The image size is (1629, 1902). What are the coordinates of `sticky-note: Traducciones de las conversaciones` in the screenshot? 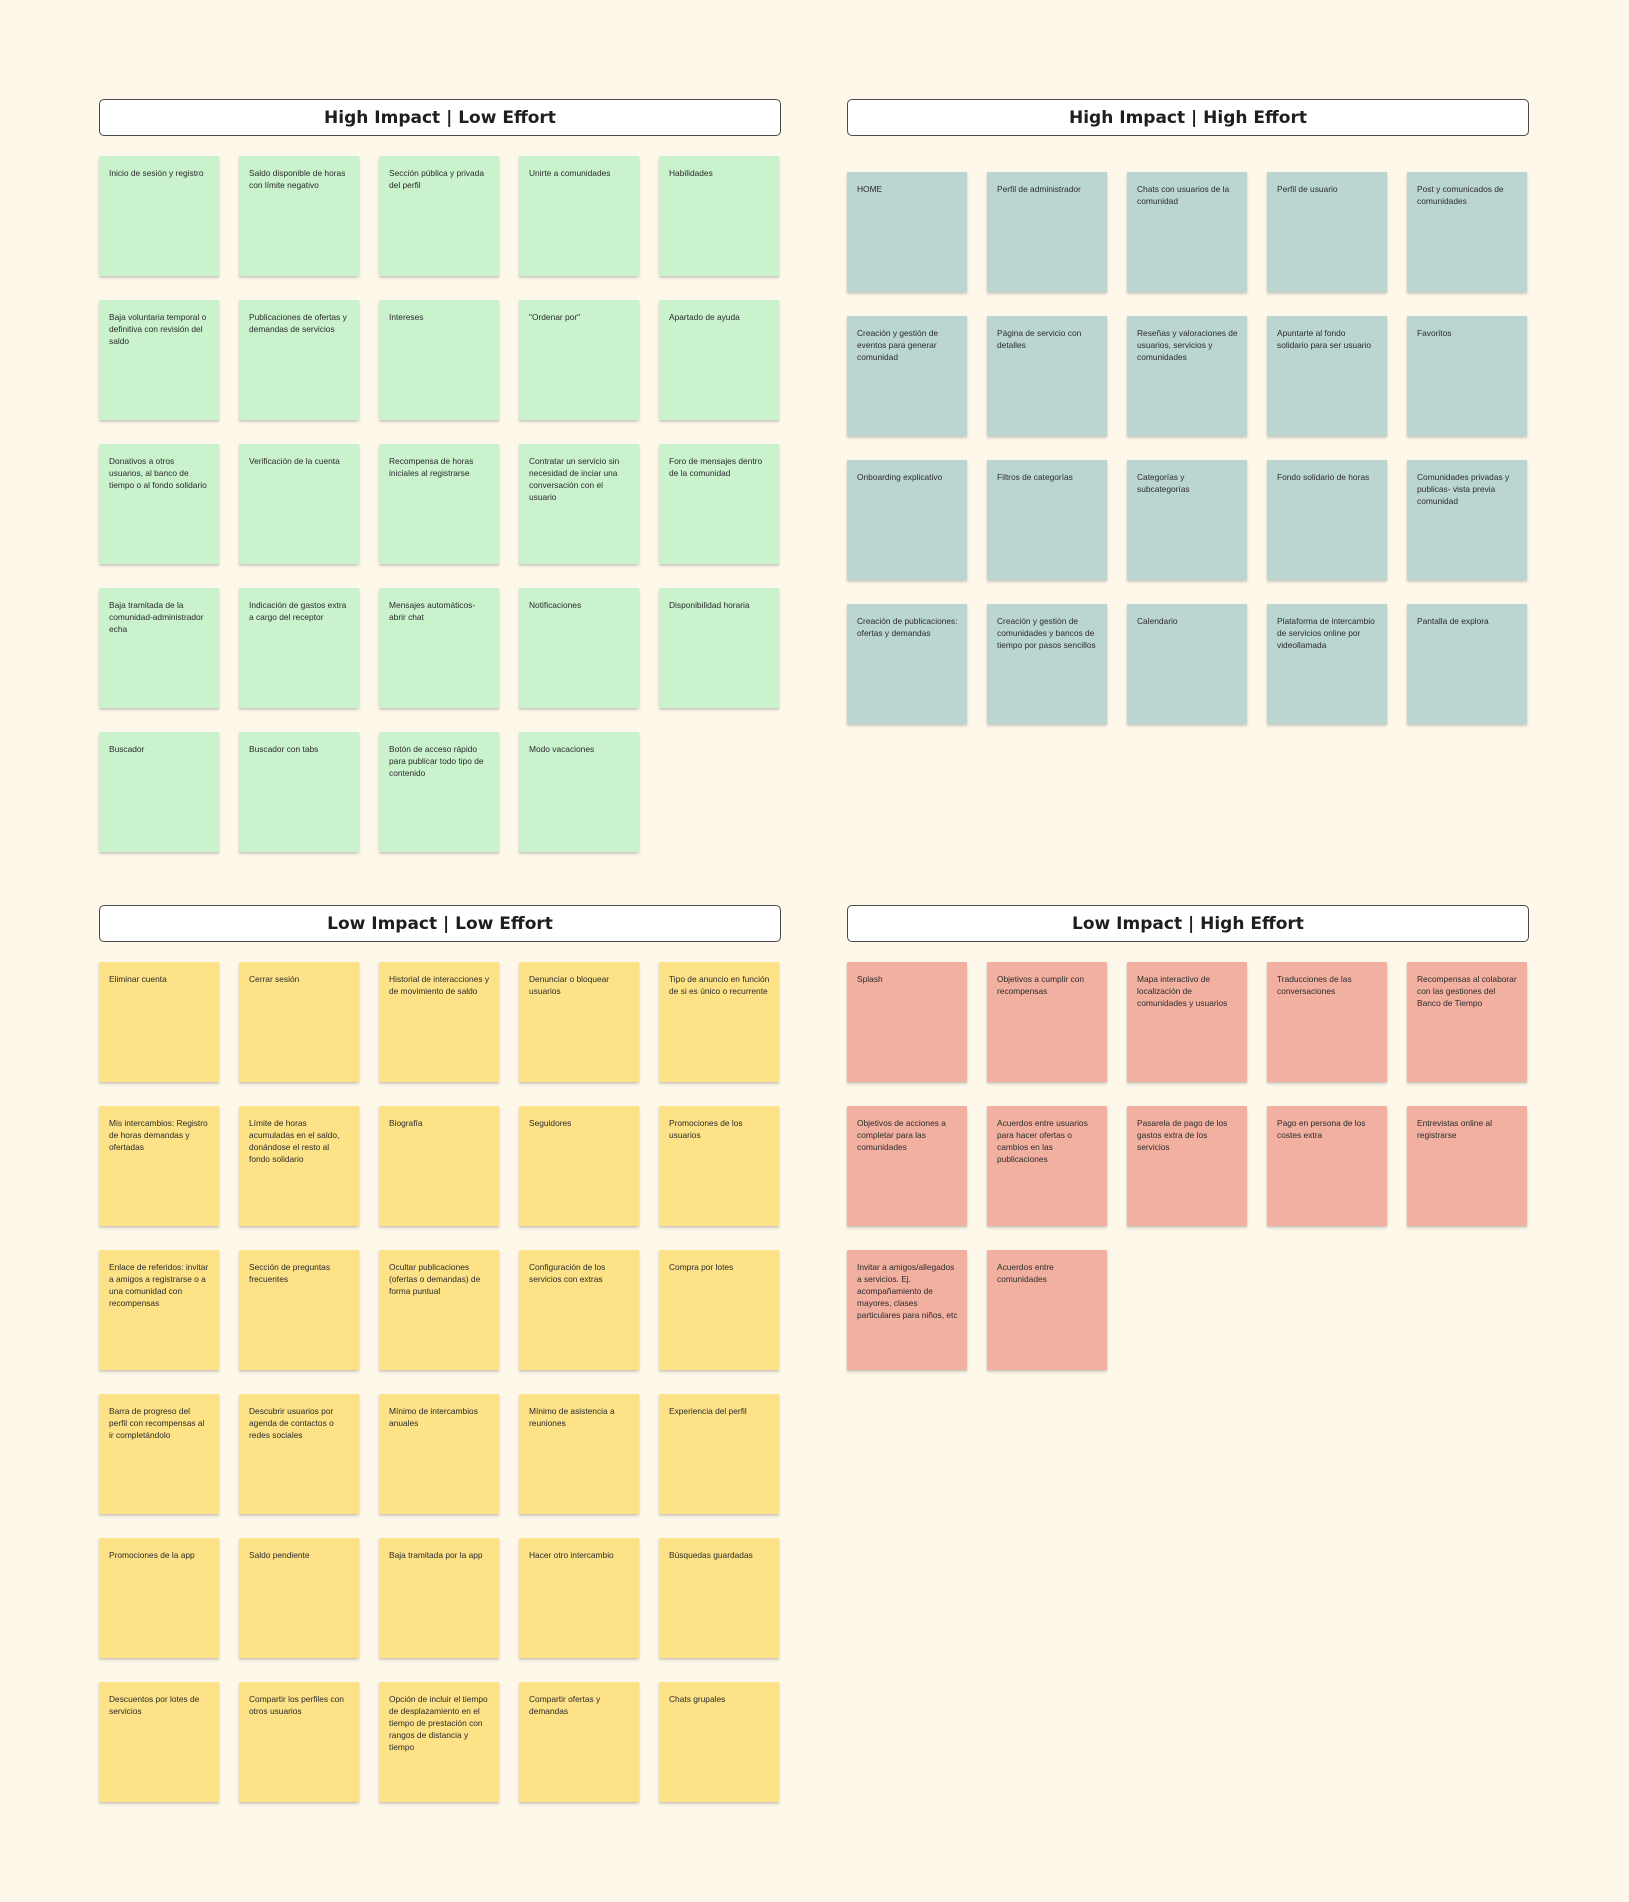 It's located at (1327, 1022).